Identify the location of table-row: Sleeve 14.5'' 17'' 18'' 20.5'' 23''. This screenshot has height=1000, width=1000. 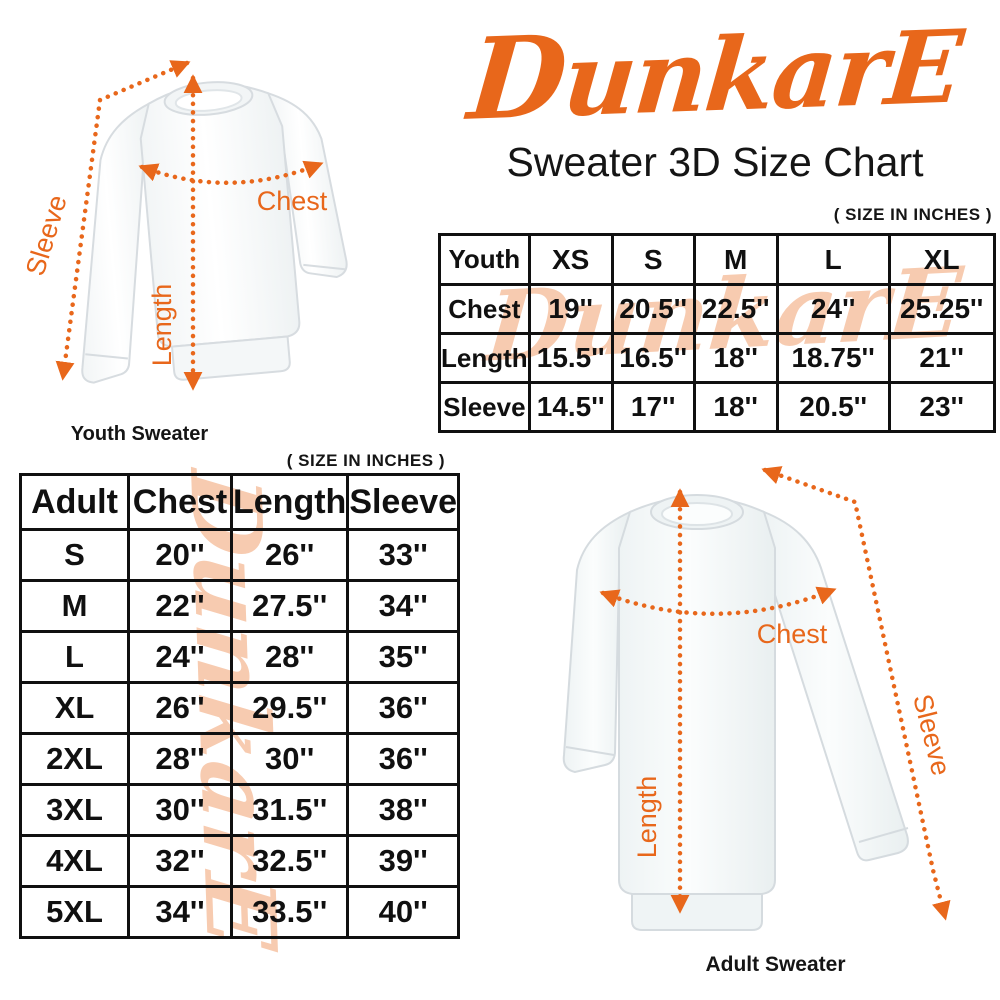
(717, 407).